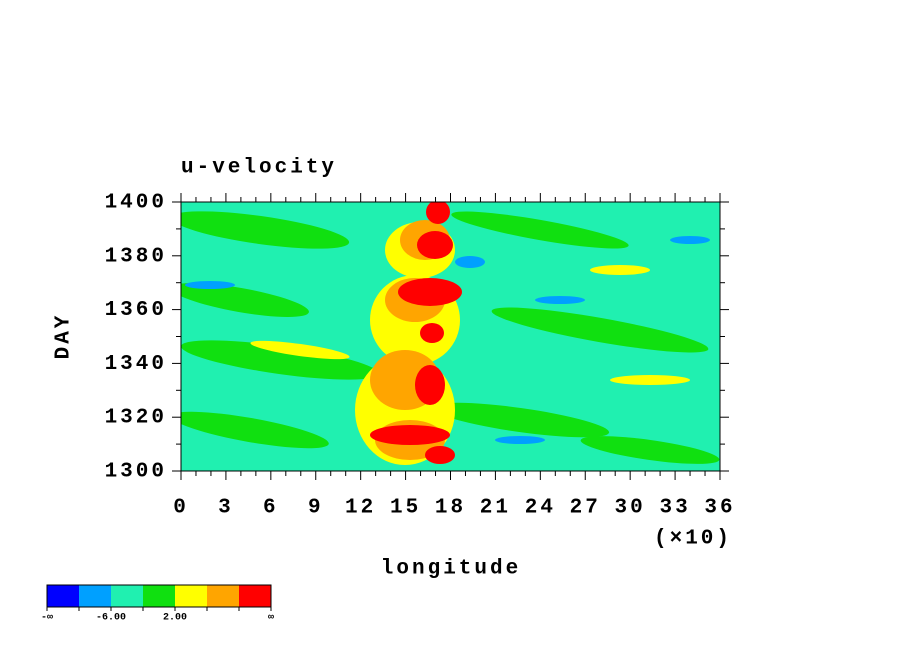  I want to click on x-tick-label: 18, so click(450, 508).